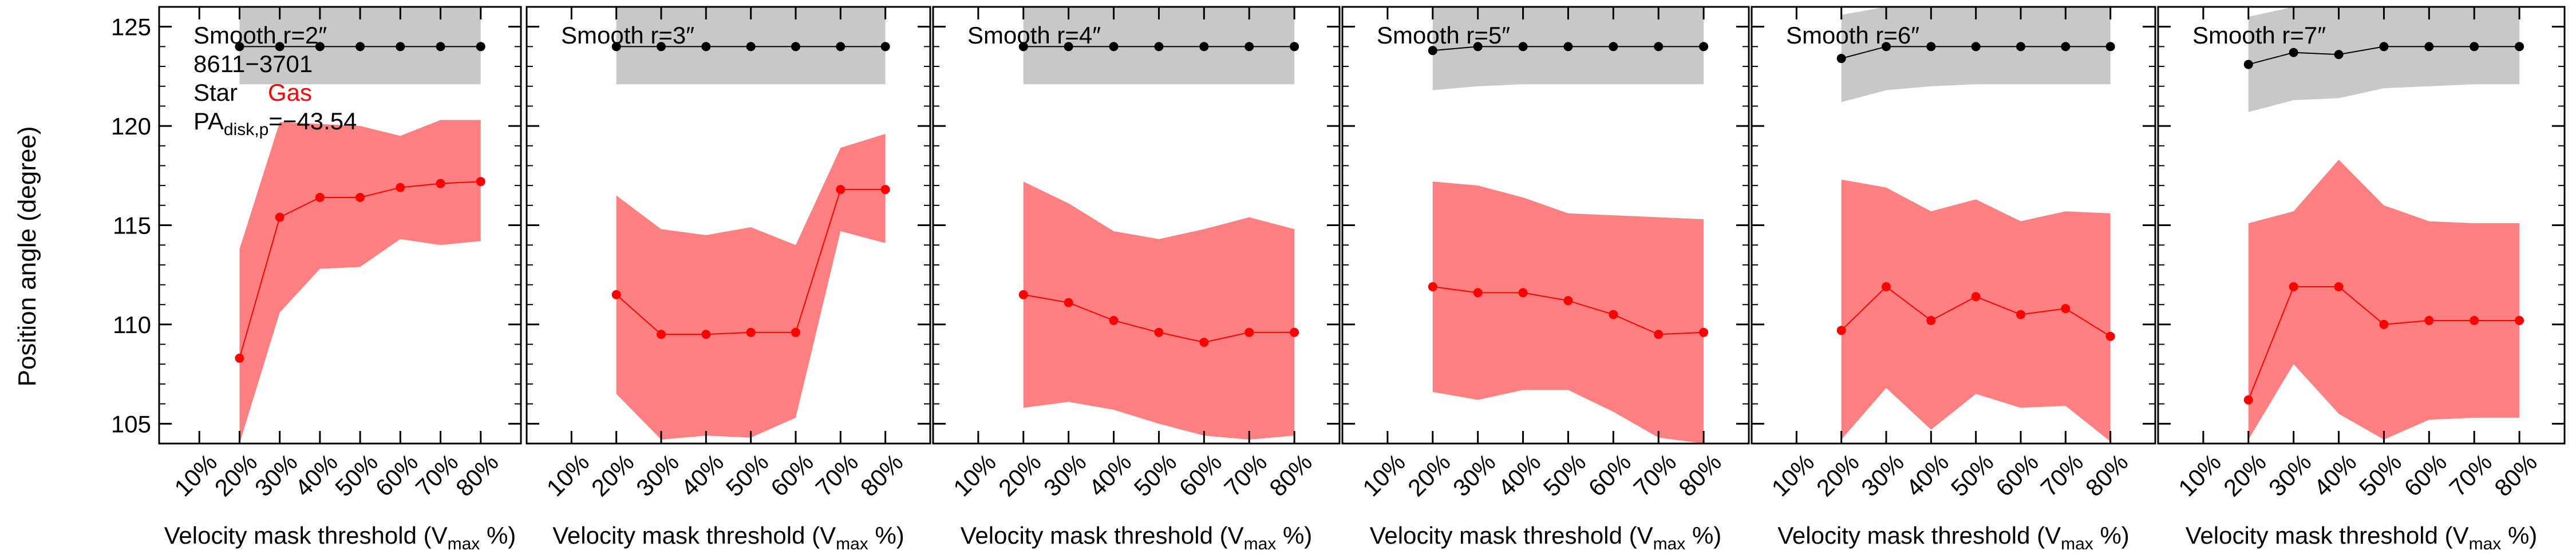  I want to click on galaxy-id: 8611−3701, so click(253, 63).